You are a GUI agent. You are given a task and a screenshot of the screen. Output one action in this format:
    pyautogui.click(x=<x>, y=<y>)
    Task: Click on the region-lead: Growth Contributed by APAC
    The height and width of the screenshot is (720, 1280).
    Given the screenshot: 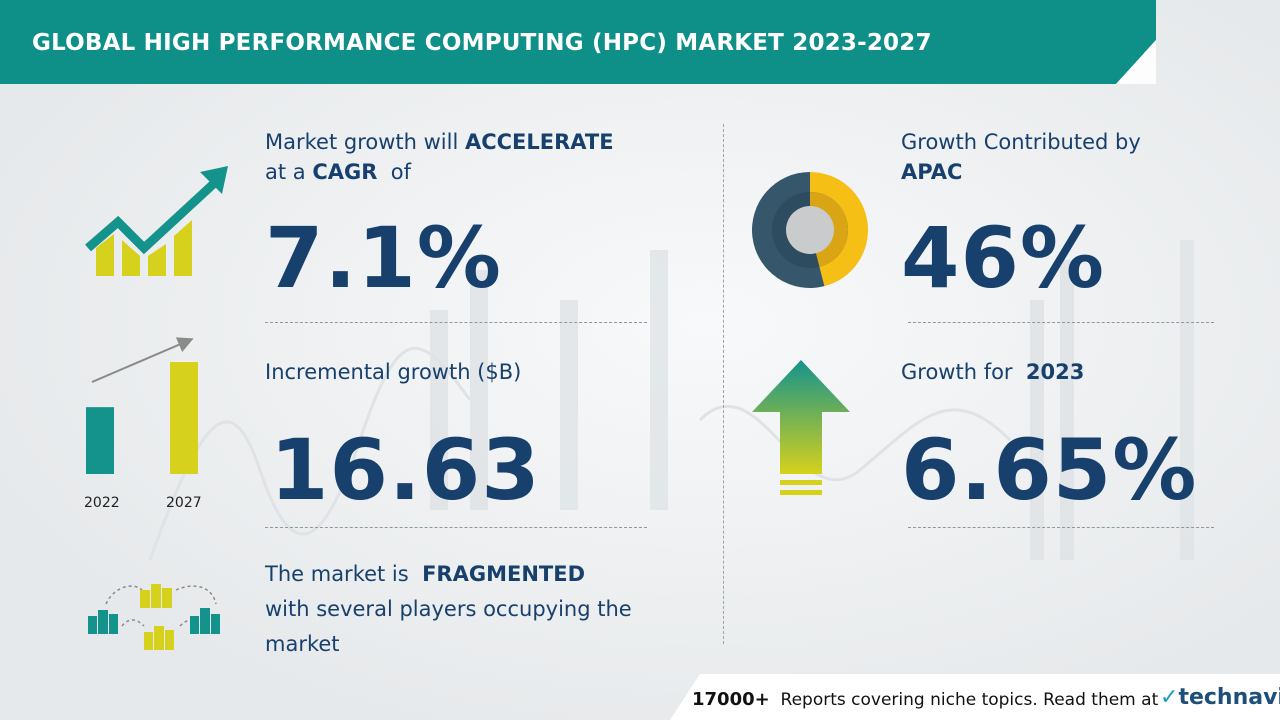 What is the action you would take?
    pyautogui.click(x=1021, y=157)
    